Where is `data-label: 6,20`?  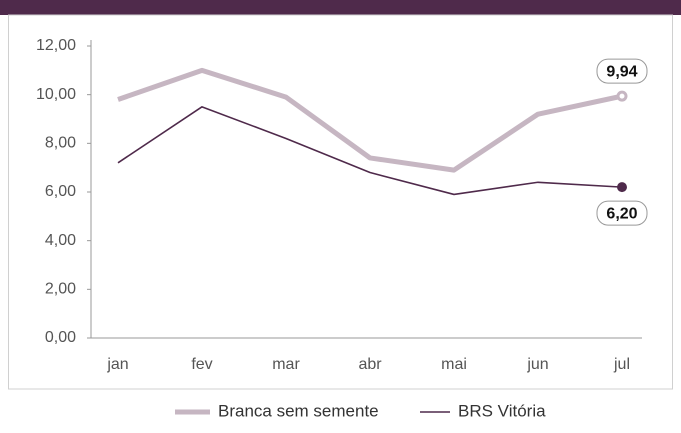 data-label: 6,20 is located at coordinates (621, 213).